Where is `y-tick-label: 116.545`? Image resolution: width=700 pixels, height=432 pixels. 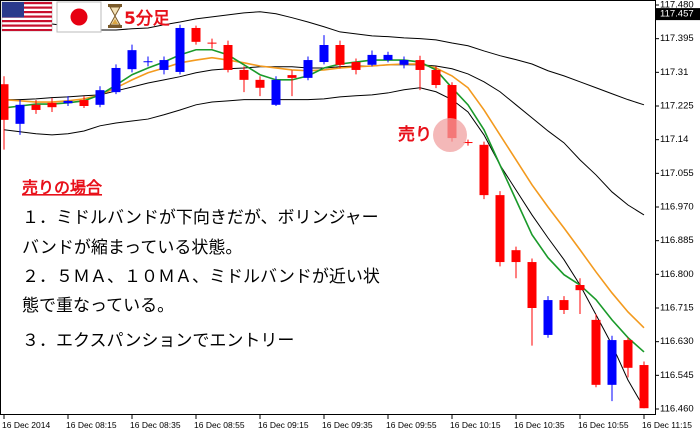 y-tick-label: 116.545 is located at coordinates (677, 375).